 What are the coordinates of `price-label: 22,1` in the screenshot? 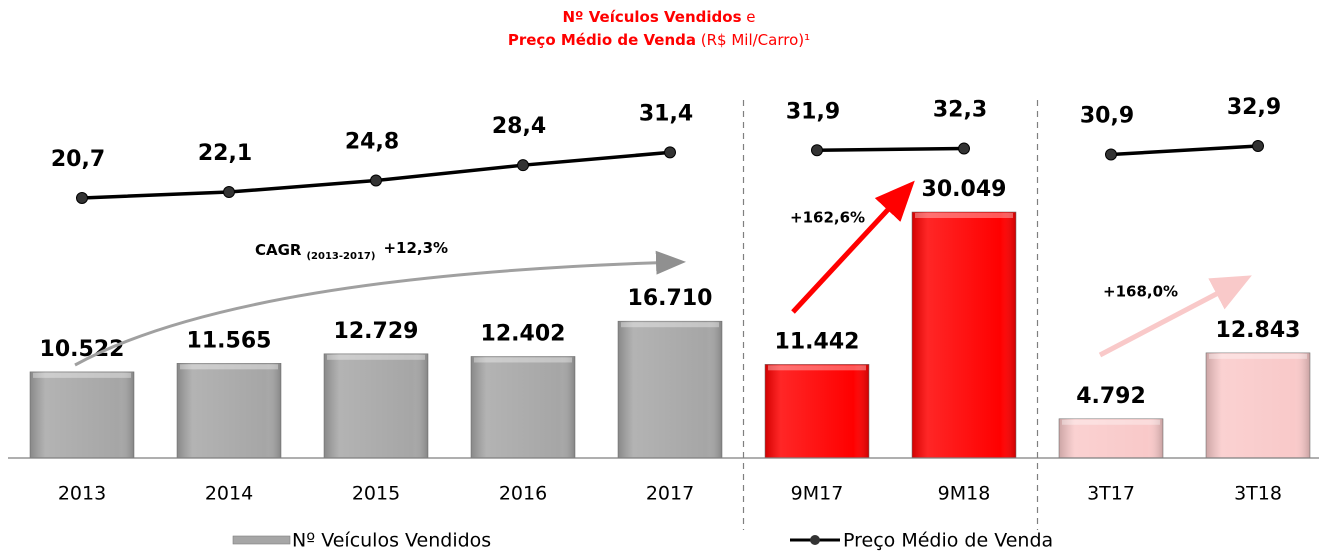 It's located at (225, 153).